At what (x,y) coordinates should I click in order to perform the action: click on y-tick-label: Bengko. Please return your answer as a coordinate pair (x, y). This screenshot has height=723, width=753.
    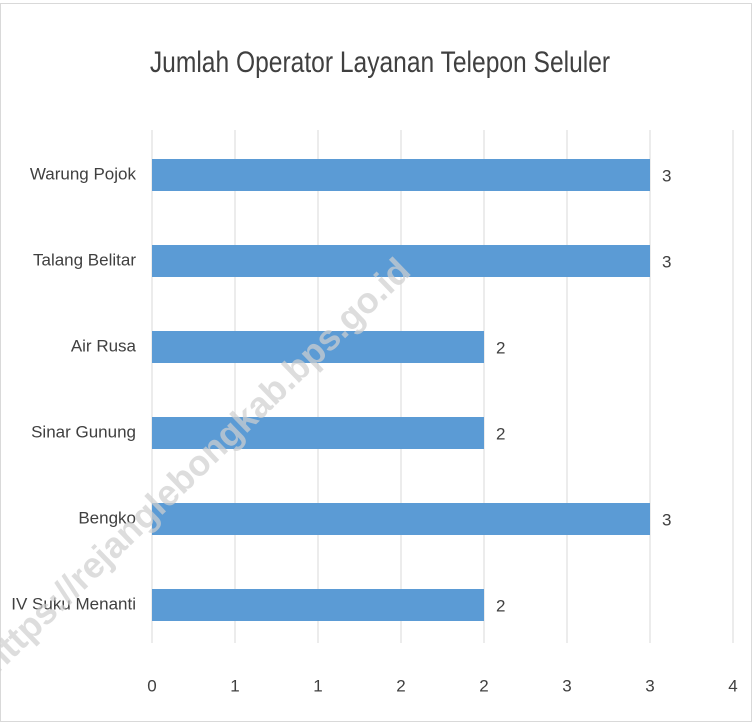
    Looking at the image, I should click on (107, 517).